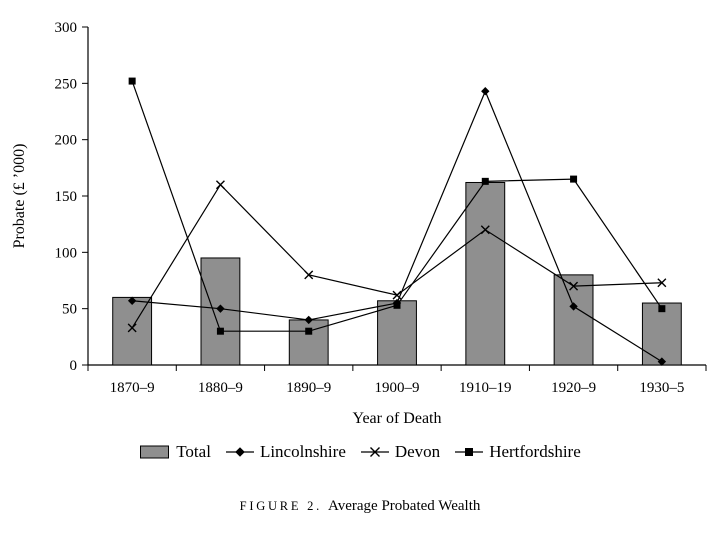  What do you see at coordinates (66, 28) in the screenshot?
I see `y-tick-label: 300` at bounding box center [66, 28].